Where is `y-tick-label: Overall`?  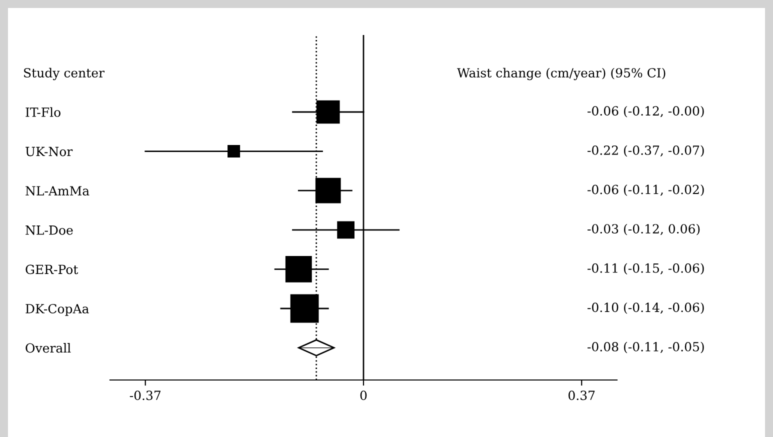 y-tick-label: Overall is located at coordinates (48, 348).